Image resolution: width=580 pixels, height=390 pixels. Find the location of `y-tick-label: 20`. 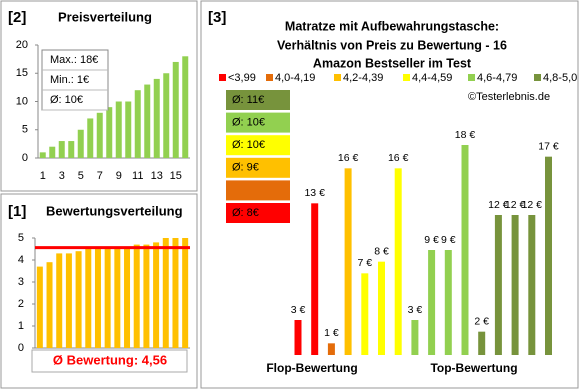

y-tick-label: 20 is located at coordinates (22, 45).